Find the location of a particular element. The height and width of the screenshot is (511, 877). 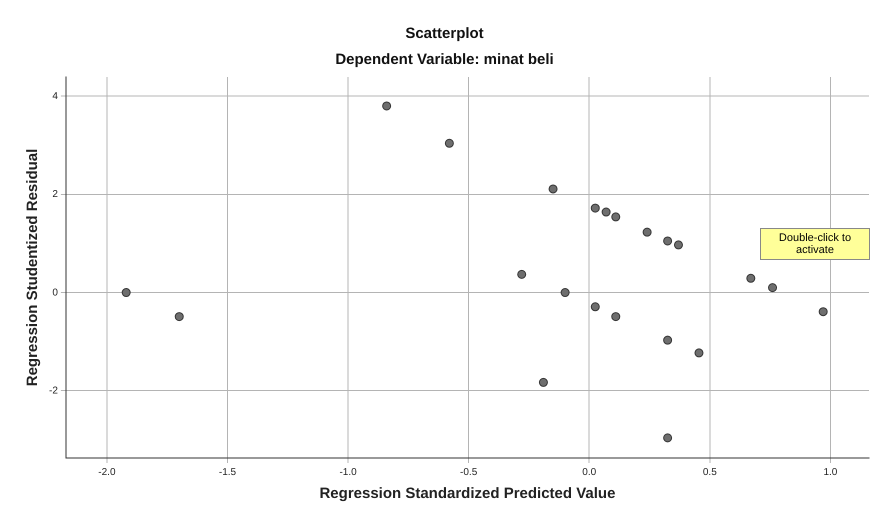

x-tick-label: -0.5 is located at coordinates (469, 472).